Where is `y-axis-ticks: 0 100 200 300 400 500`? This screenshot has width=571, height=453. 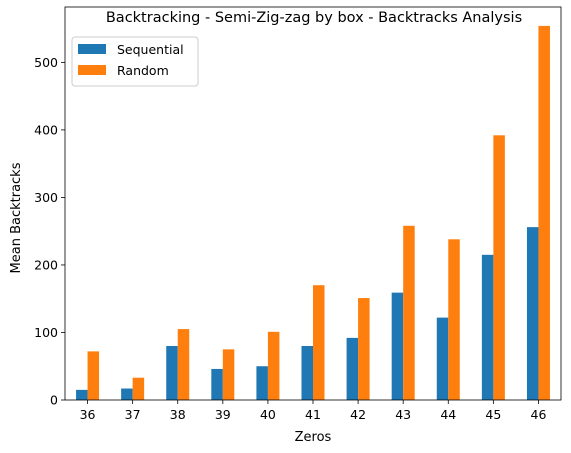 y-axis-ticks: 0 100 200 300 400 500 is located at coordinates (49, 231).